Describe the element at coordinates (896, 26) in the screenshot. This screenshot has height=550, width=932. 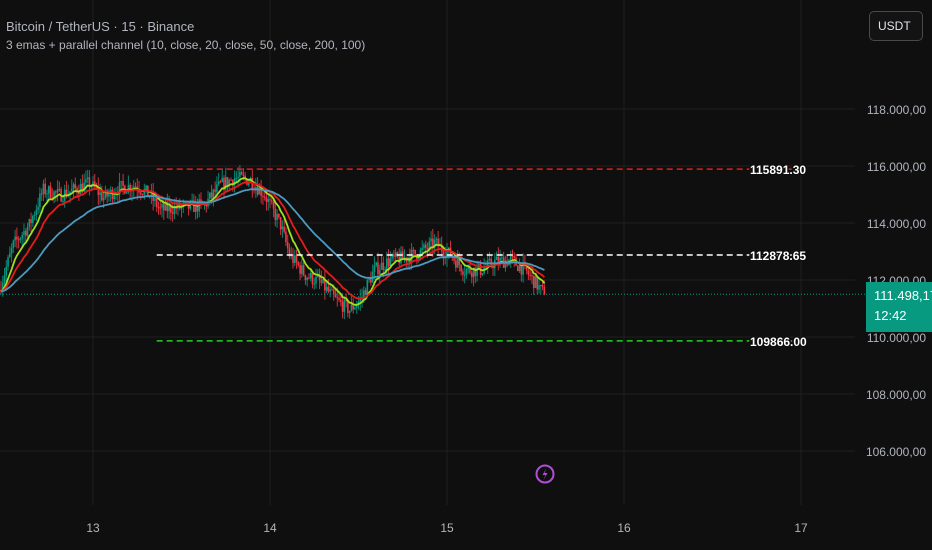
I see `currency-button: USDT` at that location.